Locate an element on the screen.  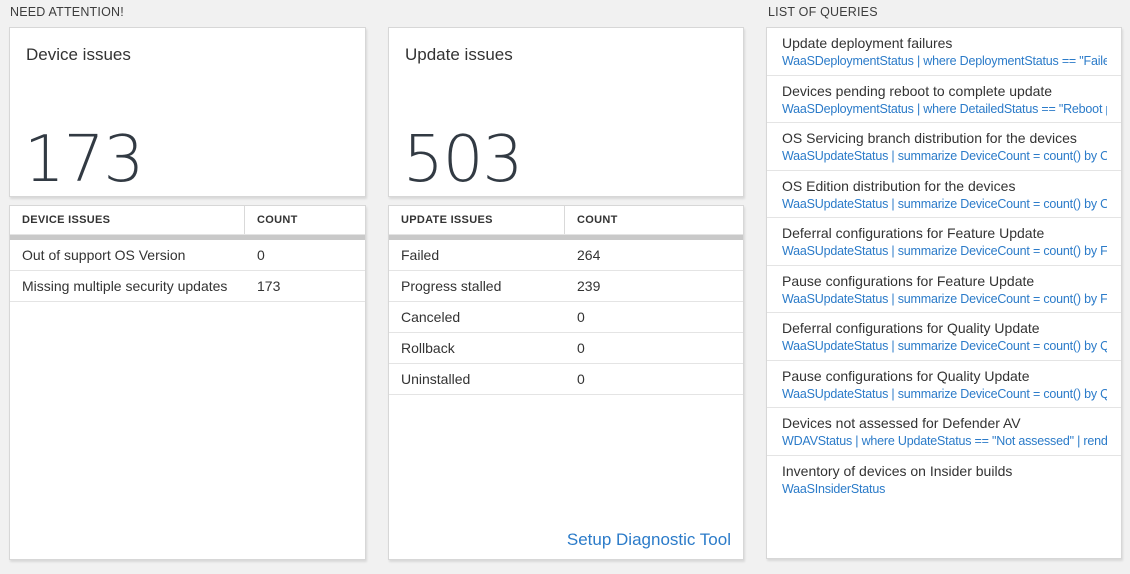
device-issues-column-header: DEVICE ISSUES is located at coordinates (127, 220).